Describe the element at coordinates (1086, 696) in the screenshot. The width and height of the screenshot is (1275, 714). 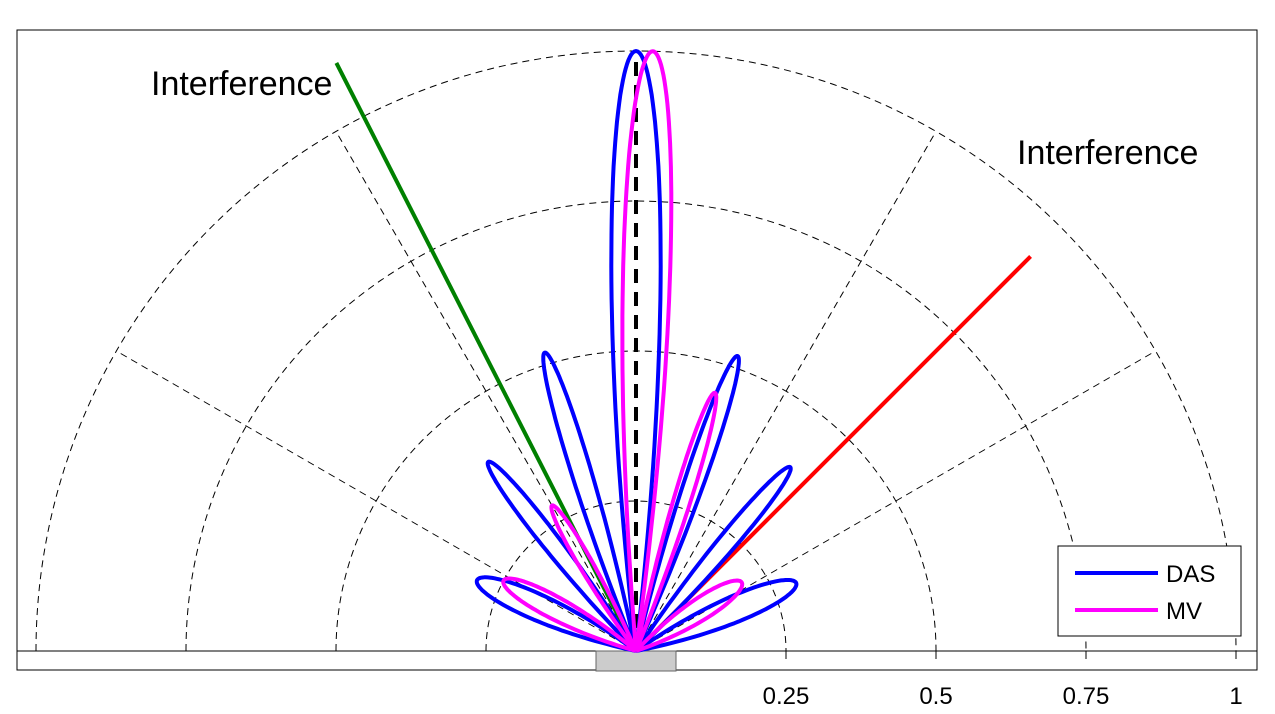
I see `tick-label: 0.75` at that location.